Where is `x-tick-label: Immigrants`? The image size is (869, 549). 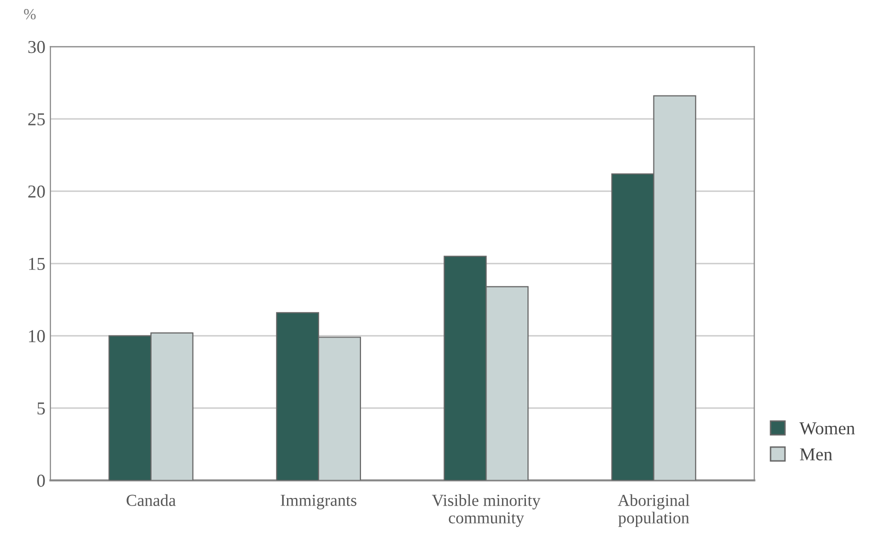
x-tick-label: Immigrants is located at coordinates (318, 502).